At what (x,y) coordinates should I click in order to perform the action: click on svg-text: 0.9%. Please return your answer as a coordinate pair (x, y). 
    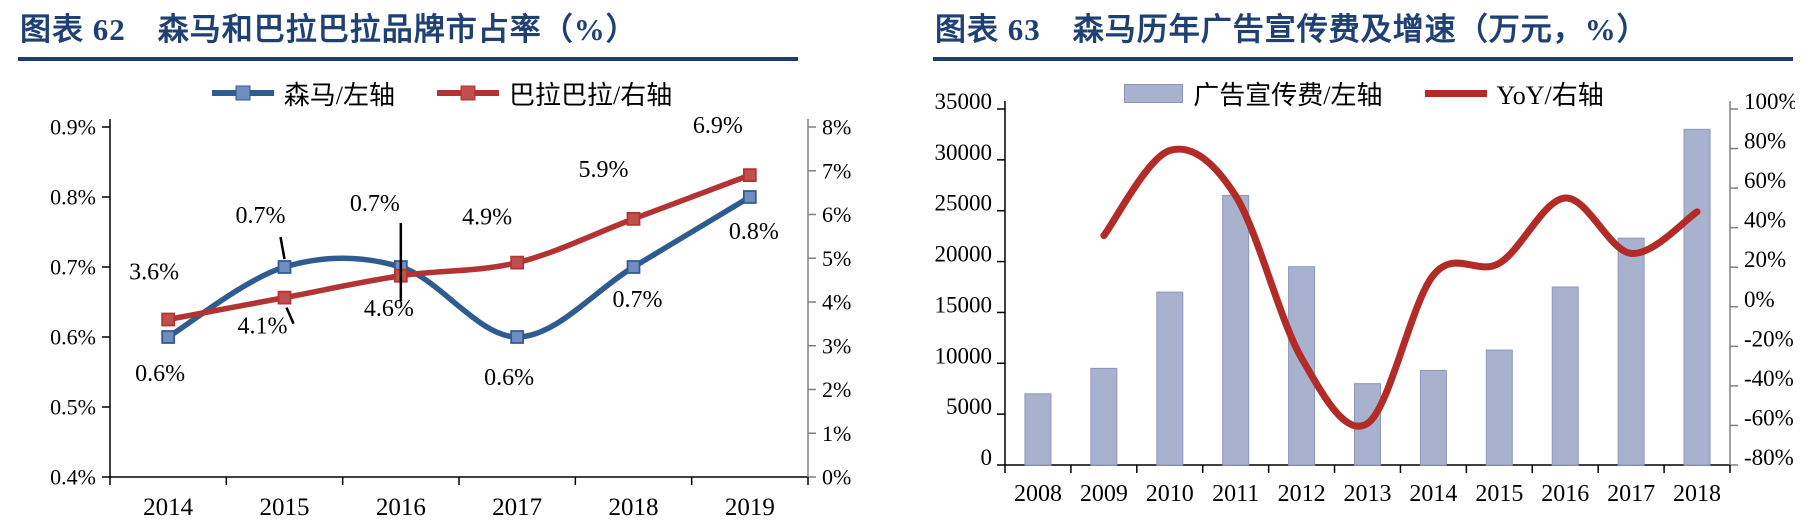
    Looking at the image, I should click on (73, 126).